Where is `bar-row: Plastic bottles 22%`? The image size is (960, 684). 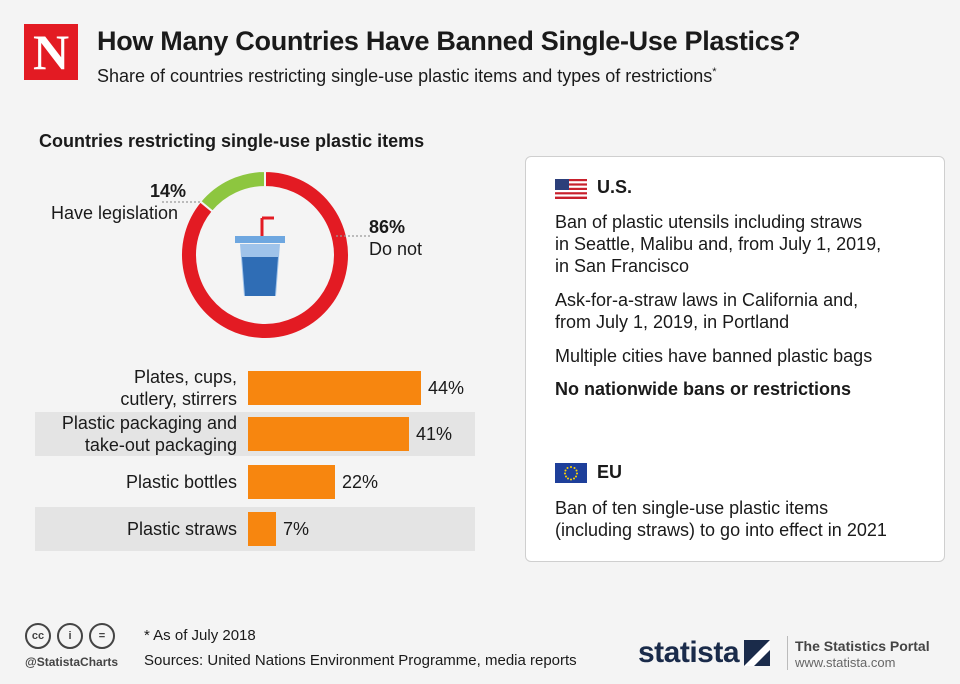 bar-row: Plastic bottles 22% is located at coordinates (255, 482).